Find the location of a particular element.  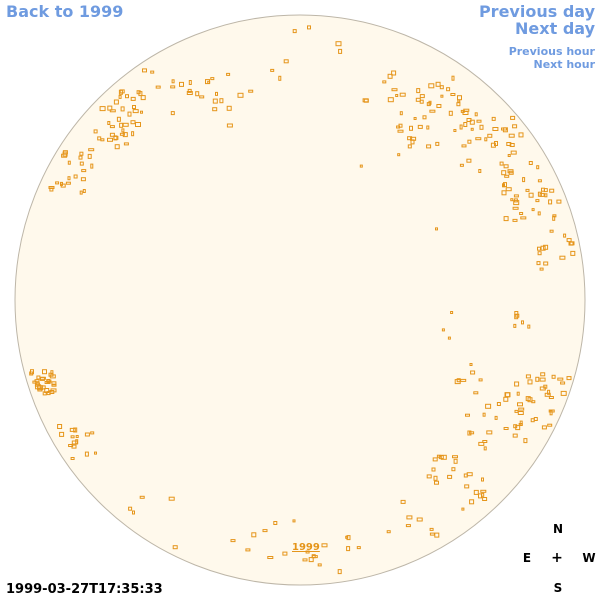

next-day-link: Next day is located at coordinates (555, 28).